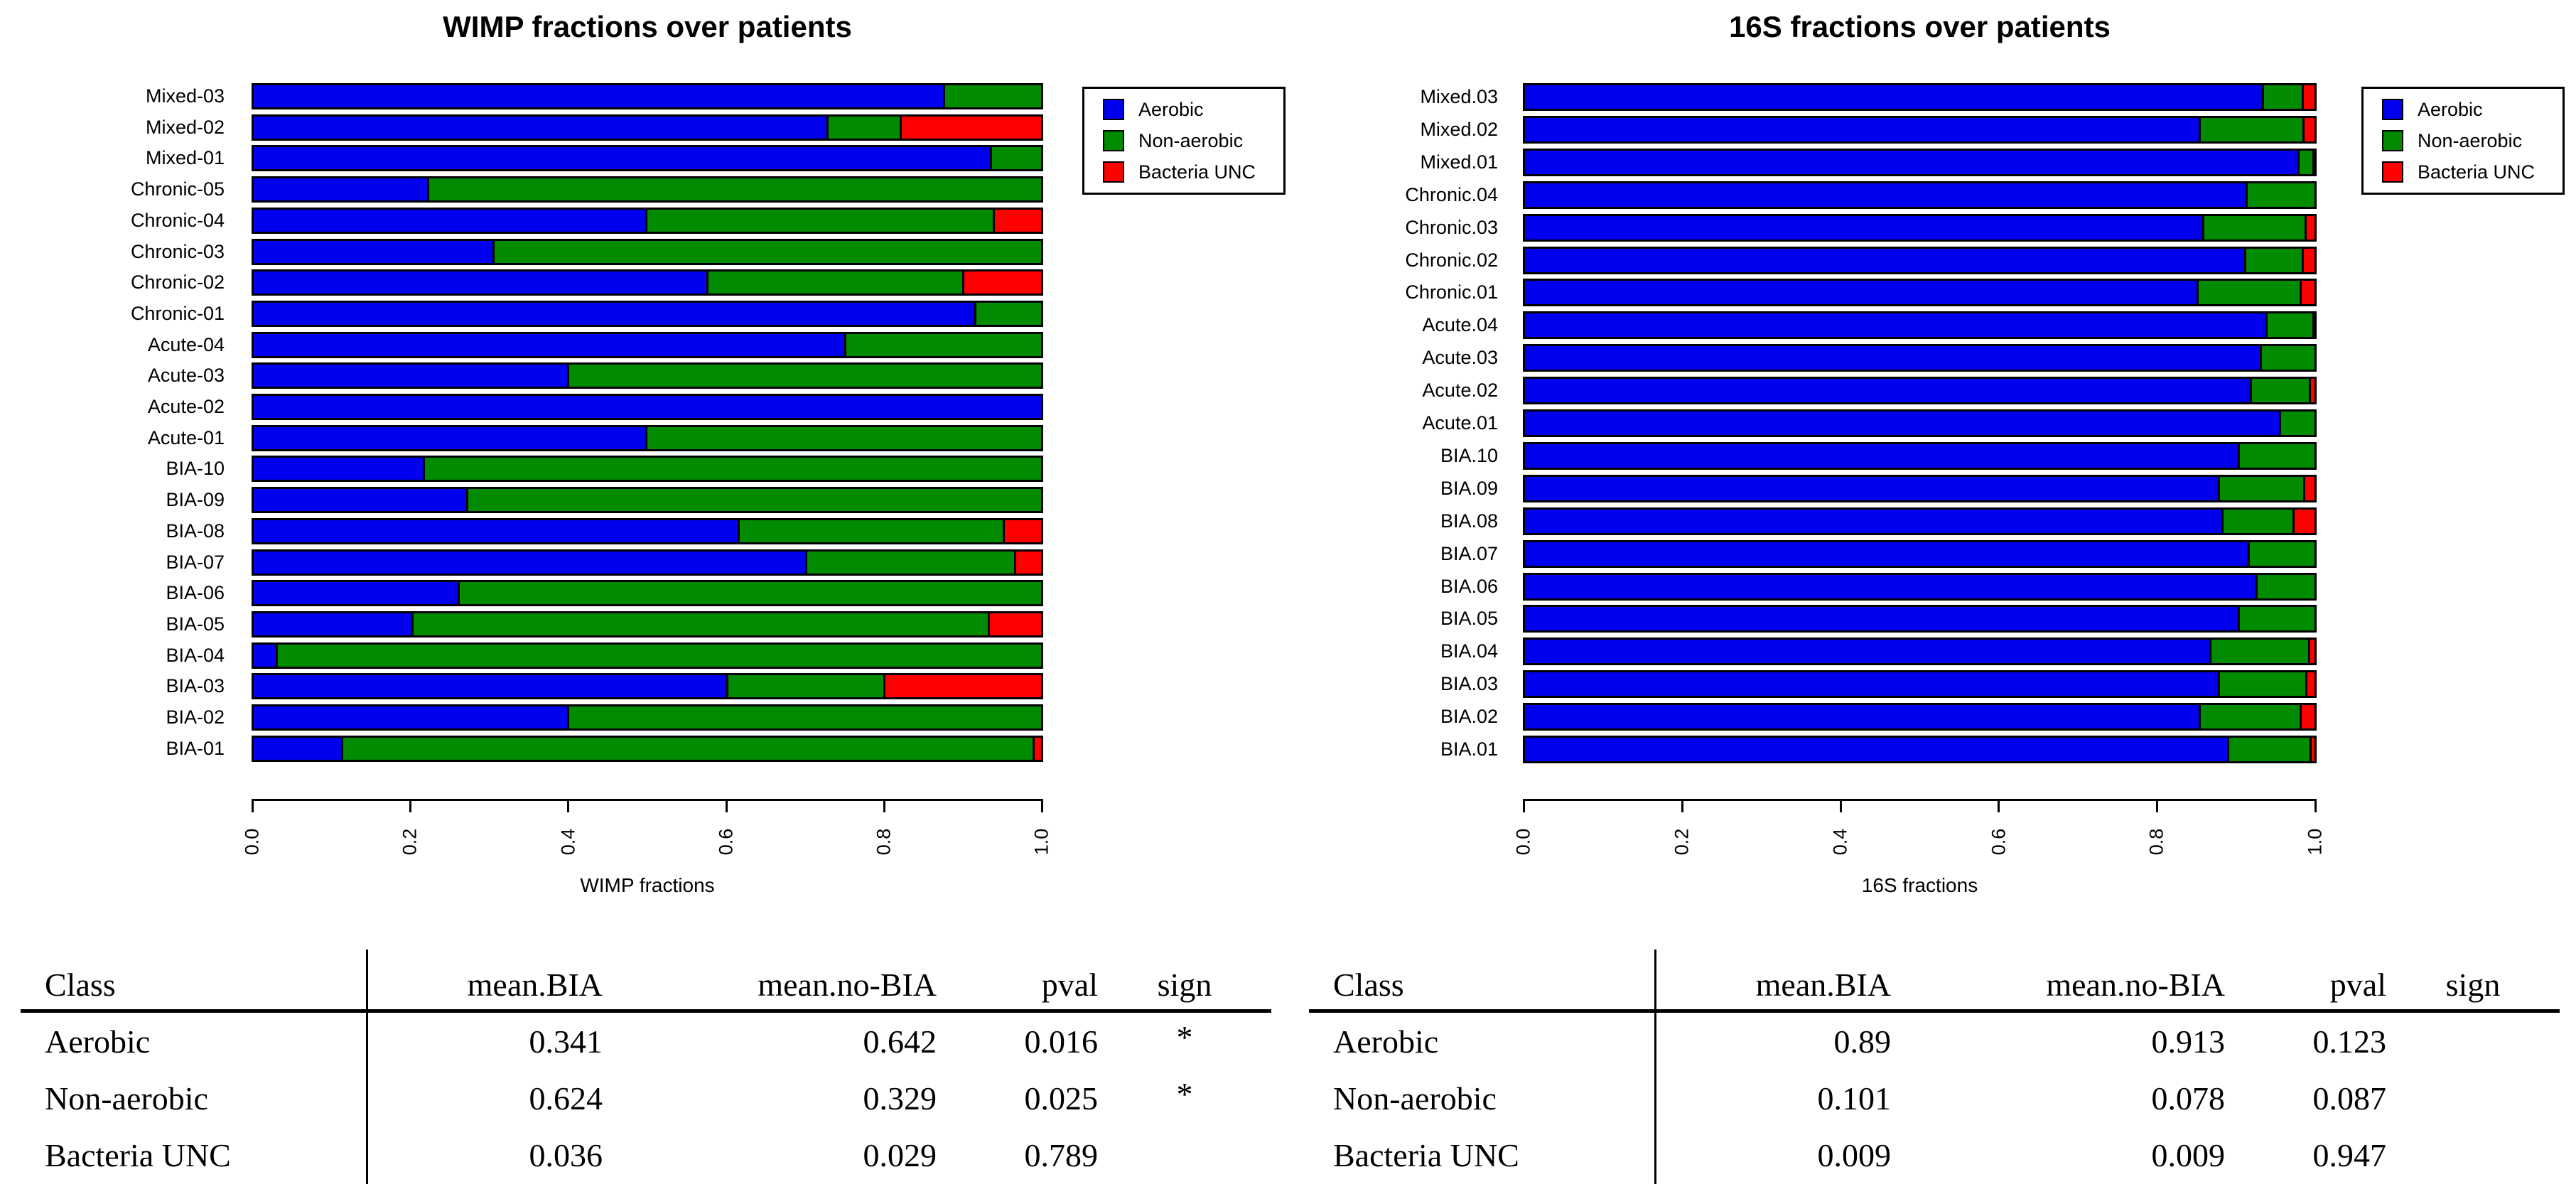  What do you see at coordinates (1920, 885) in the screenshot?
I see `x-axis-label-16s: 16S fractions` at bounding box center [1920, 885].